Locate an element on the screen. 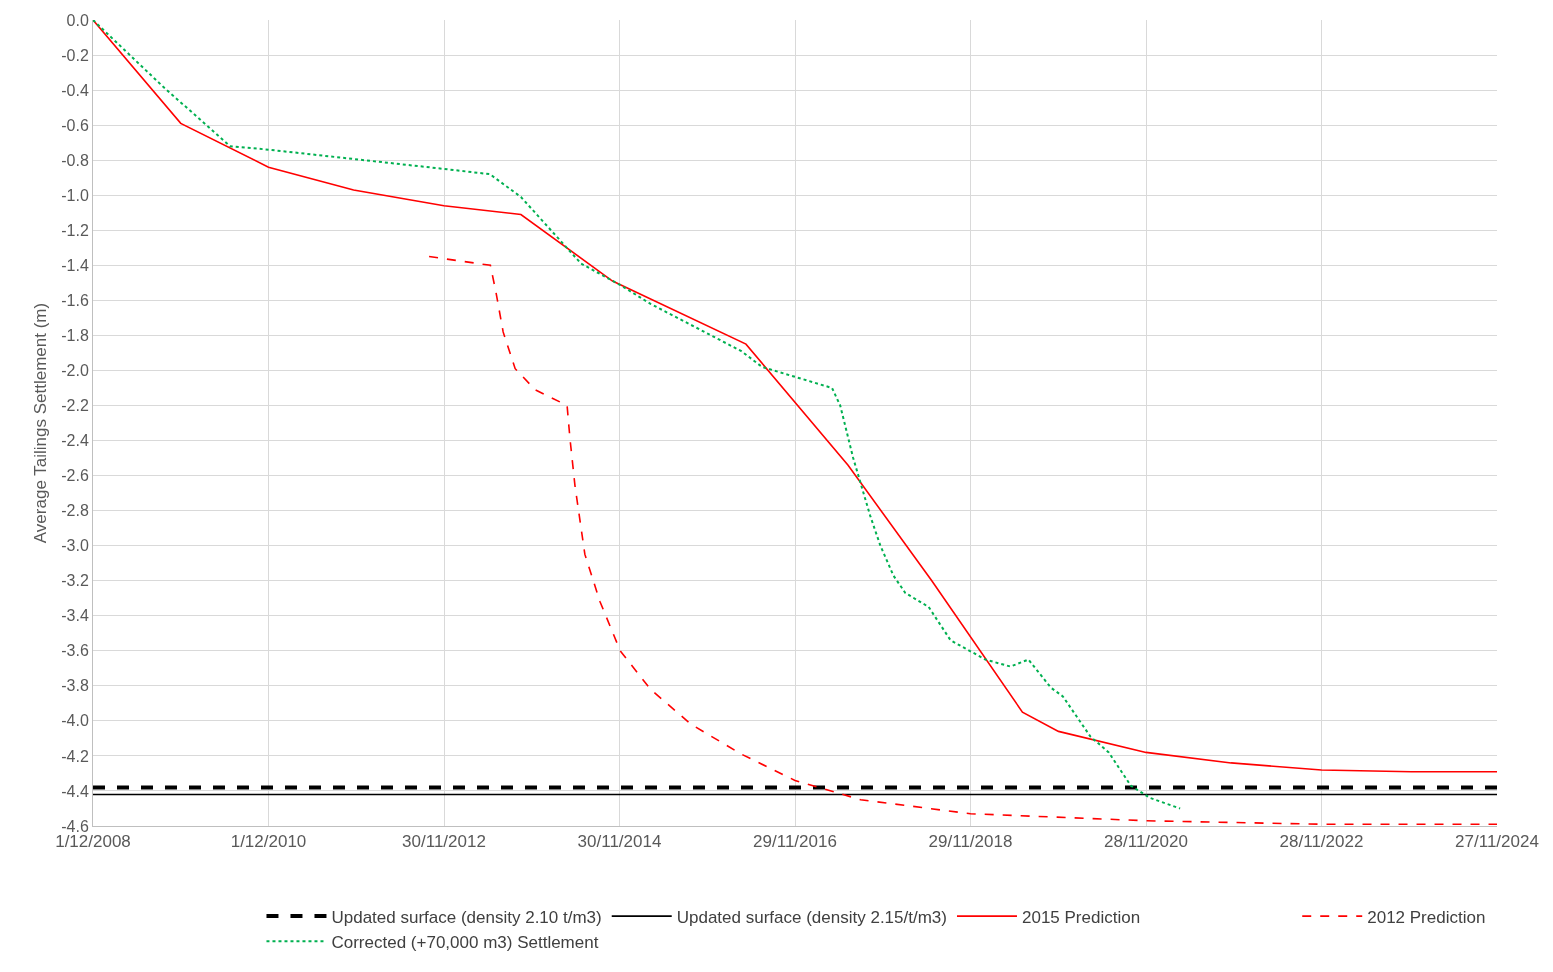  y-tick-label: -1.2 is located at coordinates (75, 230).